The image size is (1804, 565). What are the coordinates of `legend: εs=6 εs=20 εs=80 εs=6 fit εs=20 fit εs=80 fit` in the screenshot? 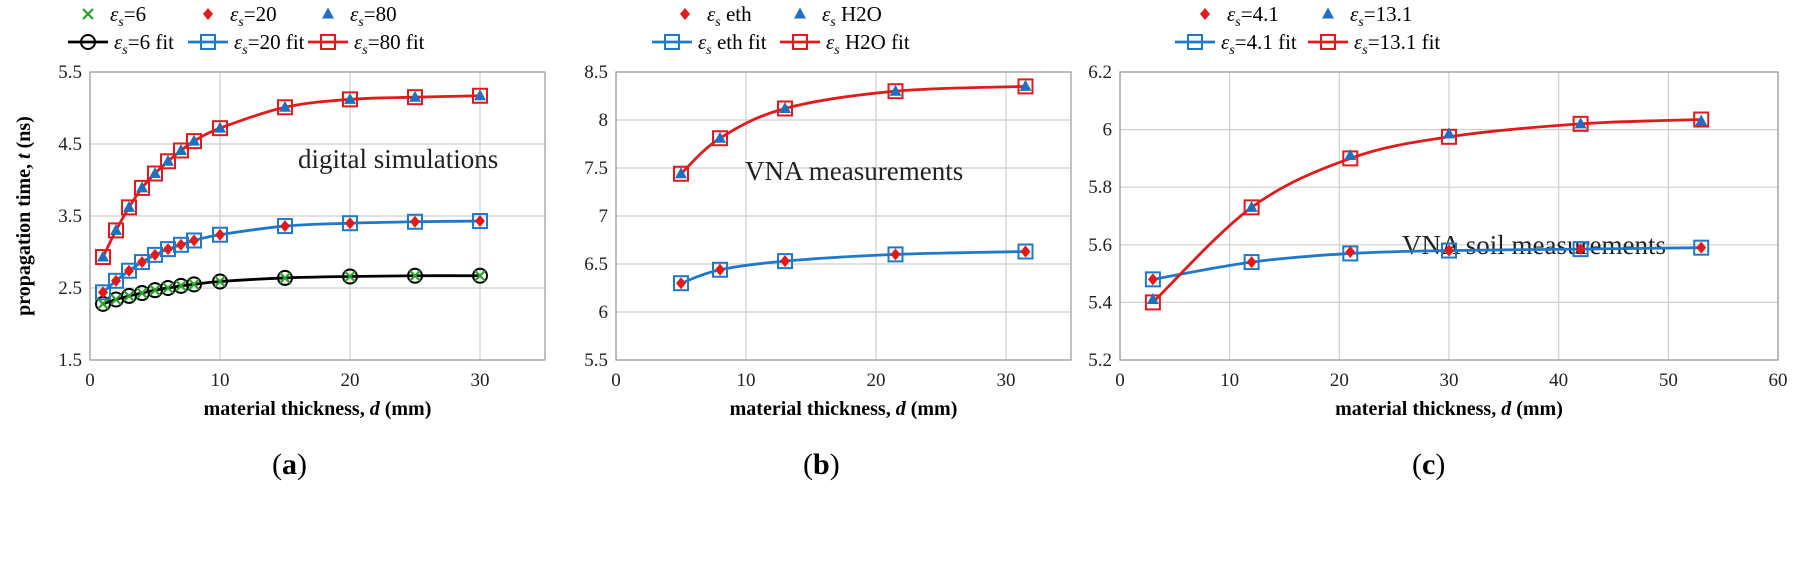 It's located at (246, 30).